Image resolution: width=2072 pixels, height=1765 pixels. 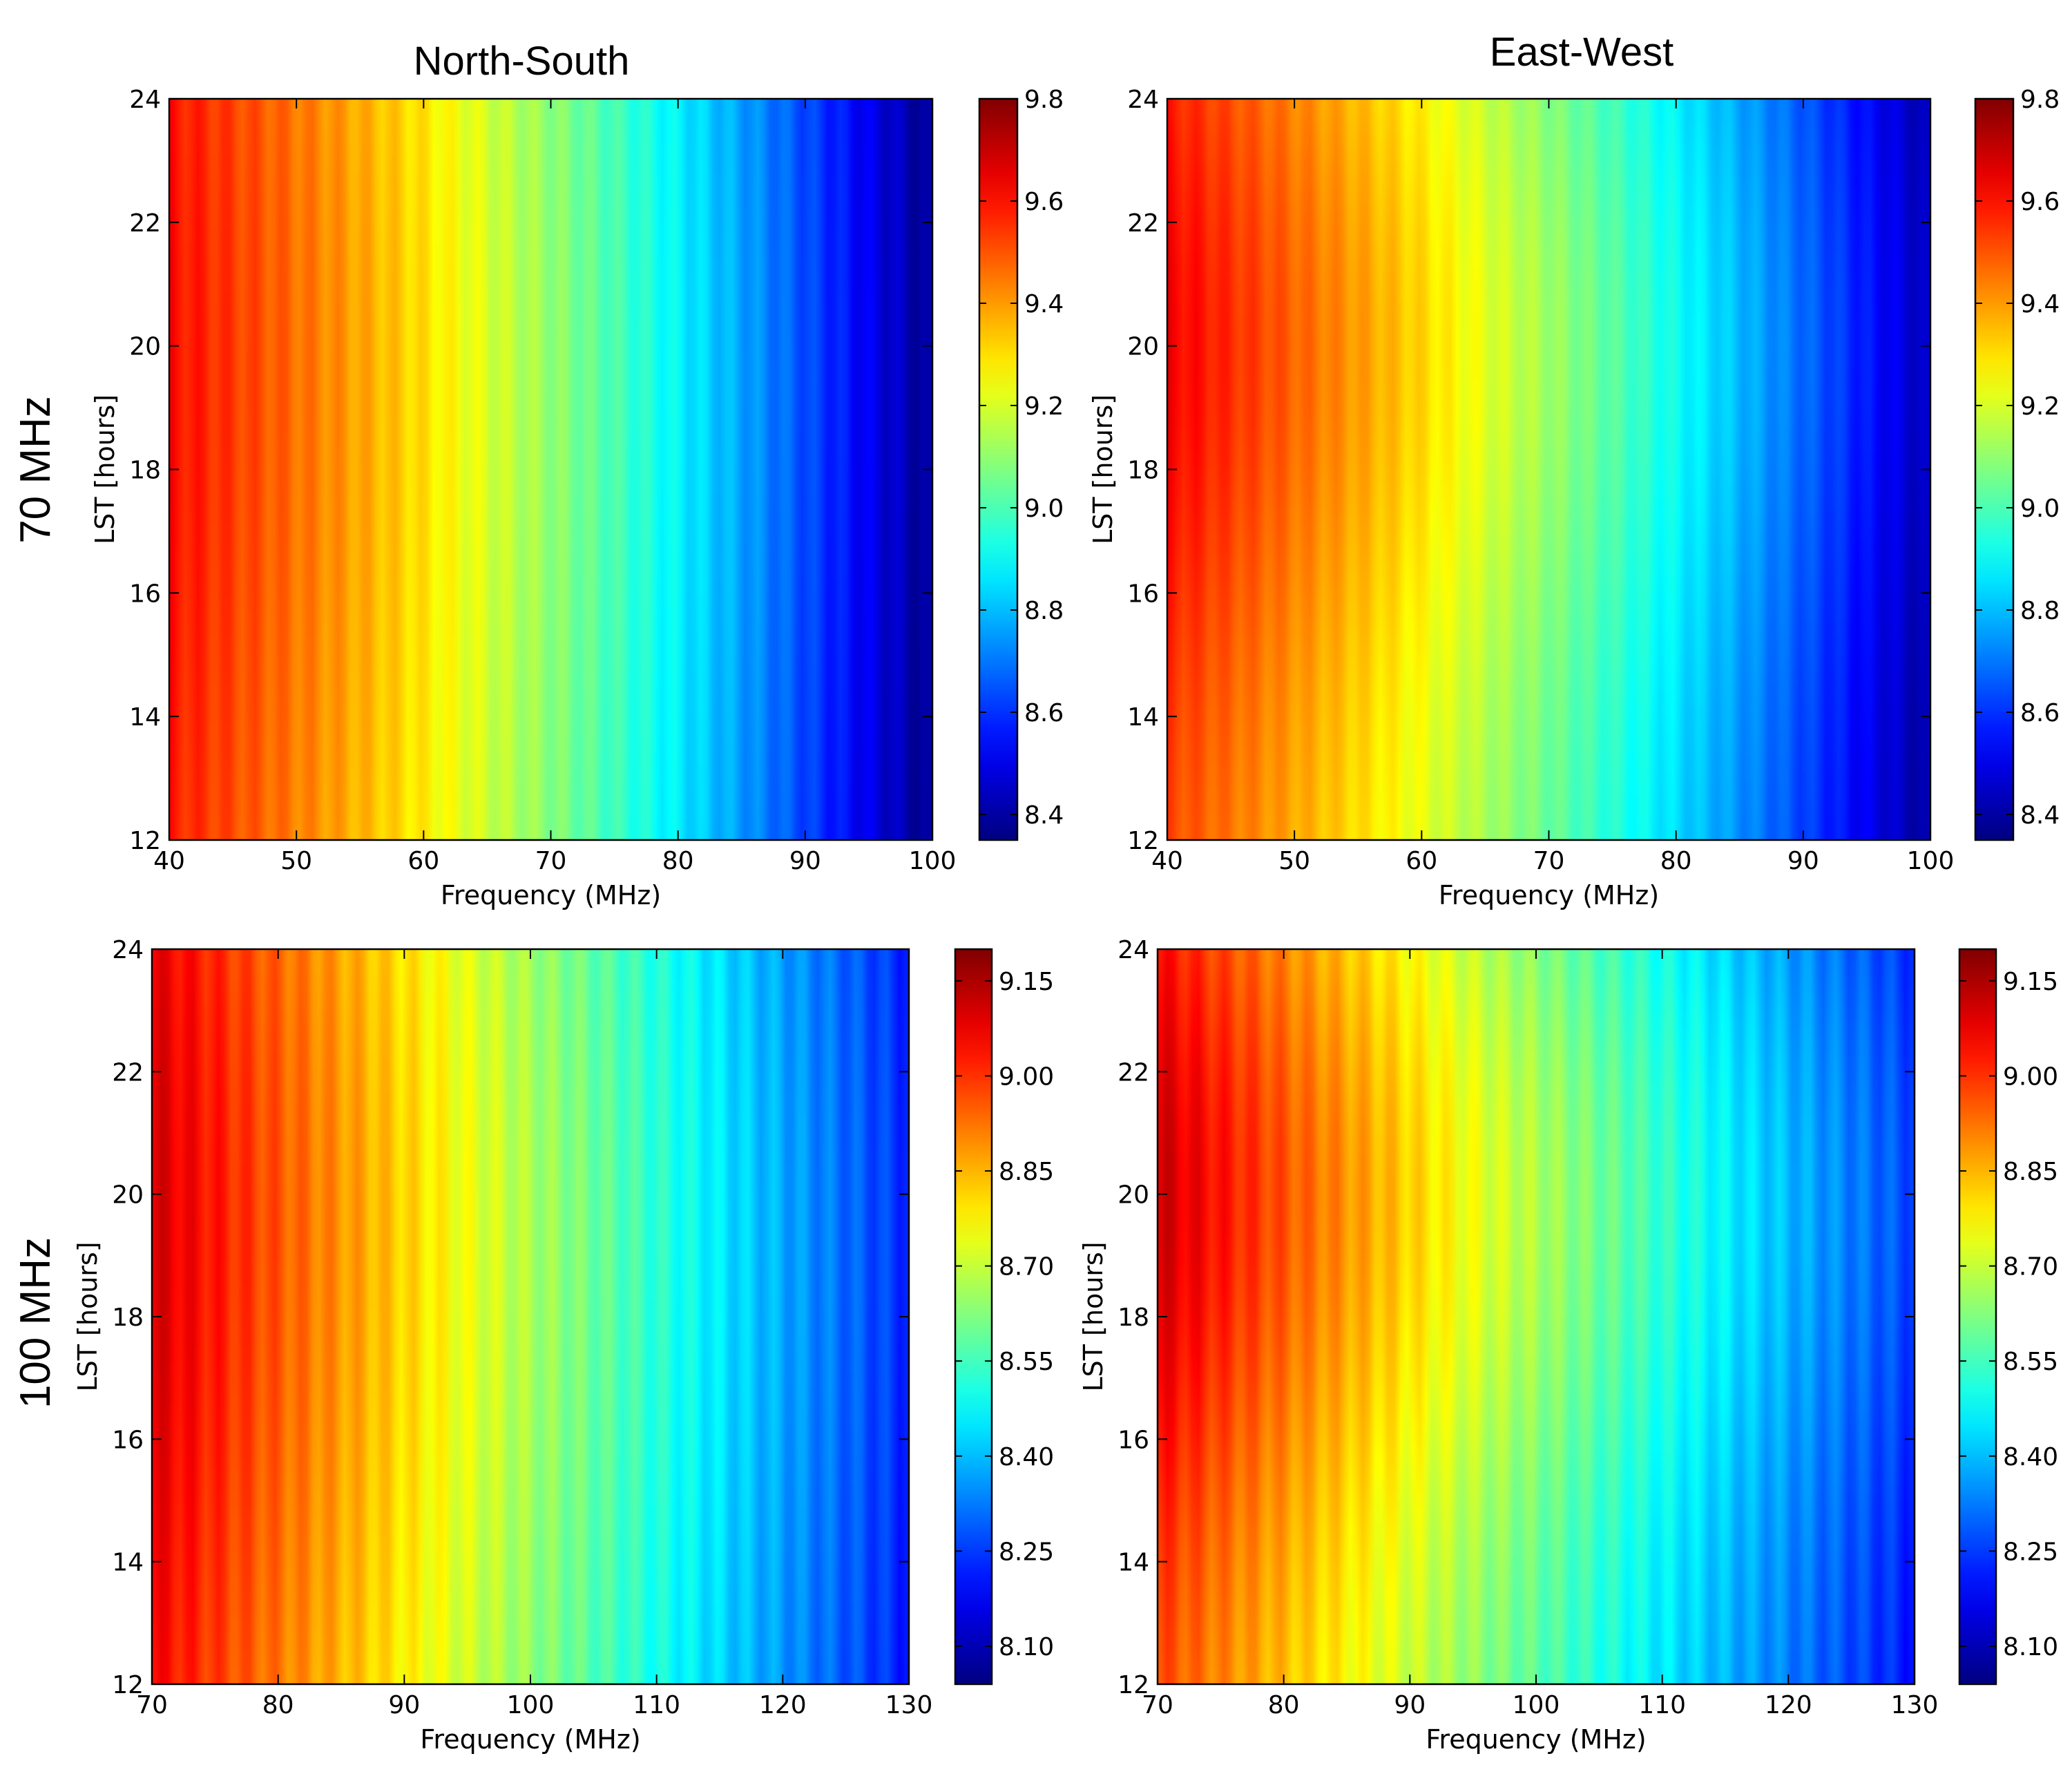 What do you see at coordinates (2030, 1076) in the screenshot?
I see `colorbar-tick-label: 9.00` at bounding box center [2030, 1076].